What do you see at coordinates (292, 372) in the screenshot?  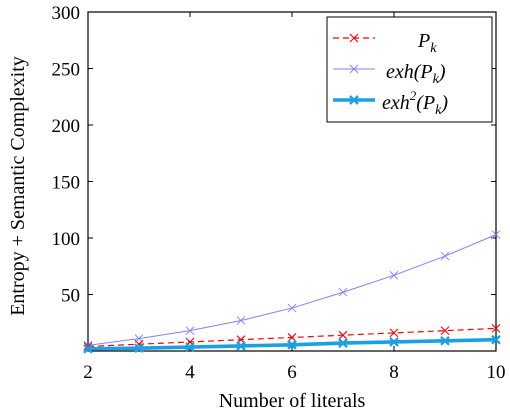 I see `x-tick-label: 6` at bounding box center [292, 372].